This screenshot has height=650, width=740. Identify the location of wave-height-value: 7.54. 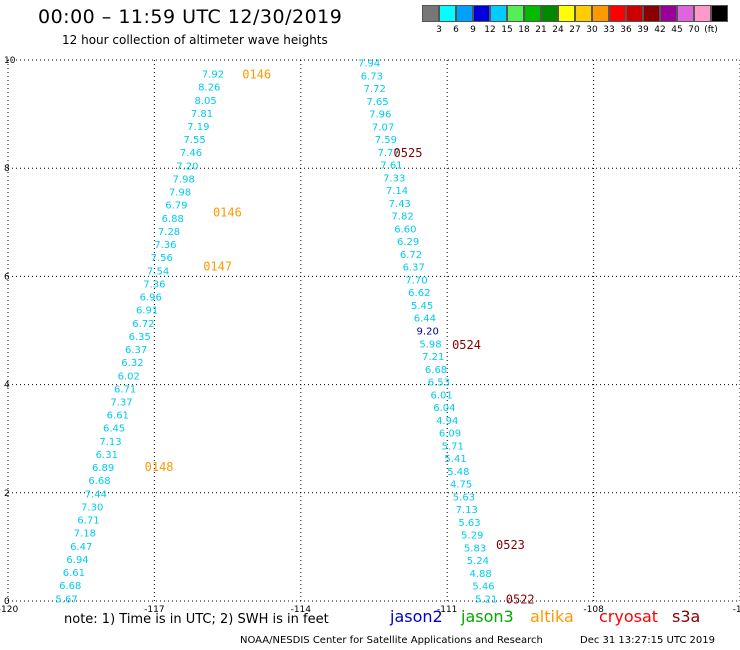
(158, 271).